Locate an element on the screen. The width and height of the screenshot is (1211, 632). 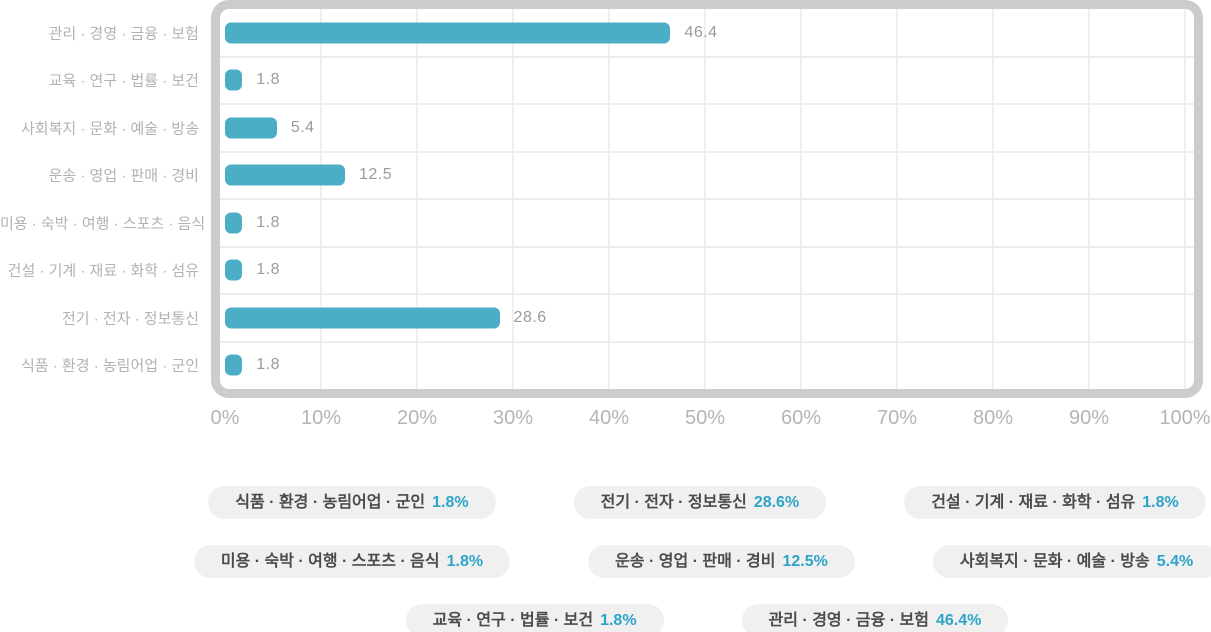
category-label: 식품 · 환경 · 농림어업 · 군인 is located at coordinates (110, 366).